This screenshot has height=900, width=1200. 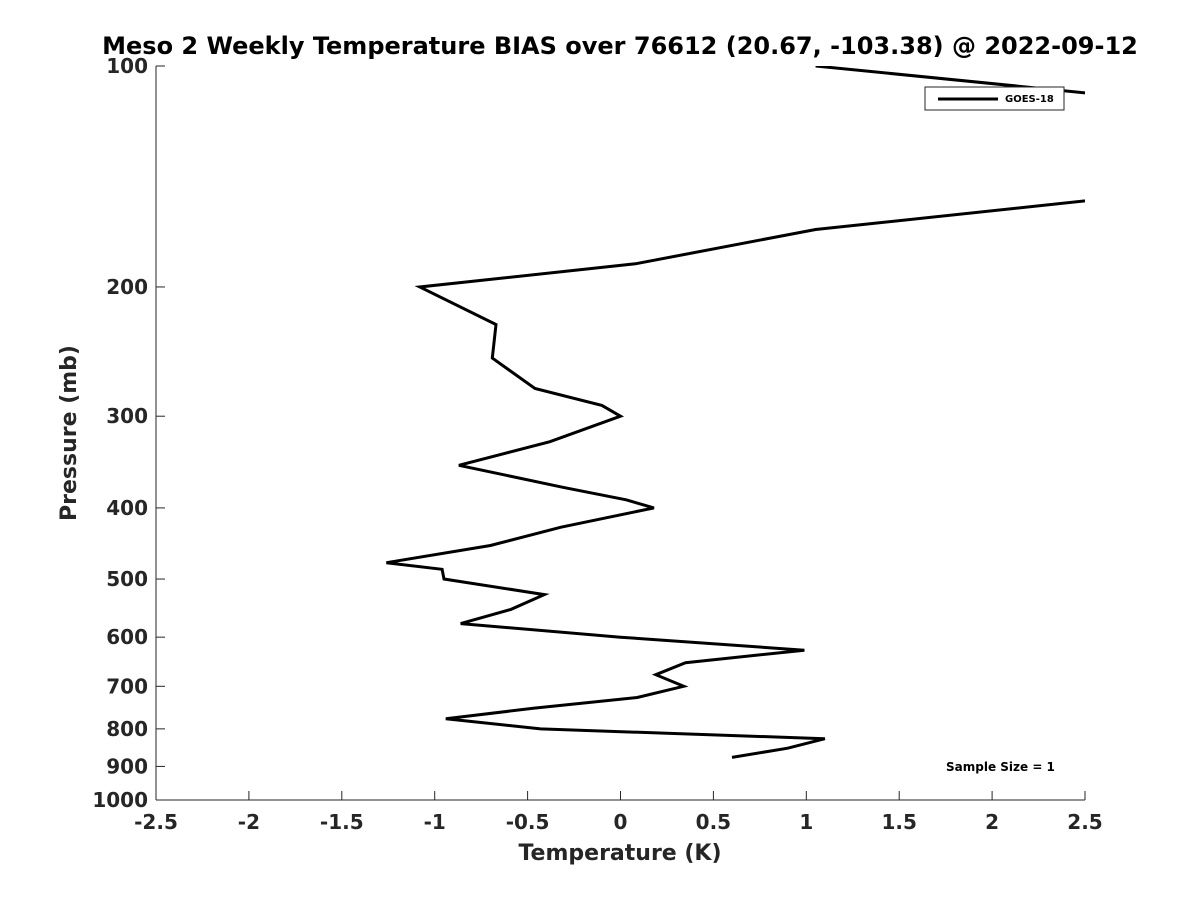 I want to click on x-tick-label: 1.5, so click(x=898, y=822).